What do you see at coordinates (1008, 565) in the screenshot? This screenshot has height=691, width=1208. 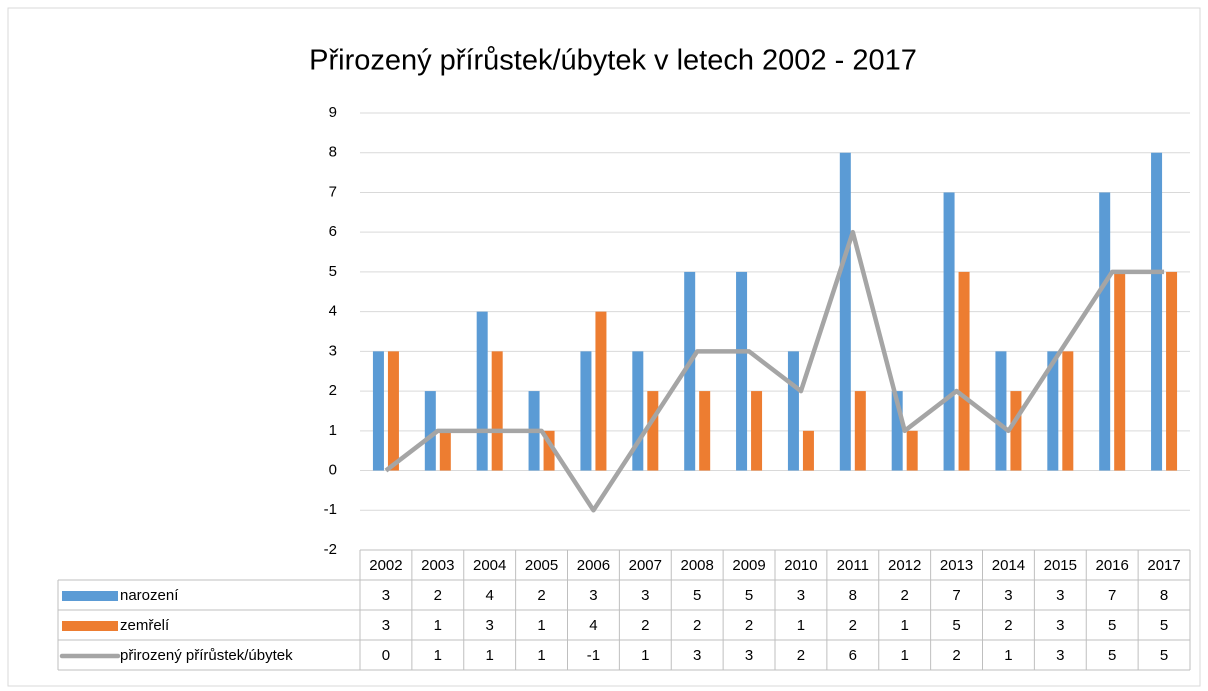 I see `x-tick-label: 2014` at bounding box center [1008, 565].